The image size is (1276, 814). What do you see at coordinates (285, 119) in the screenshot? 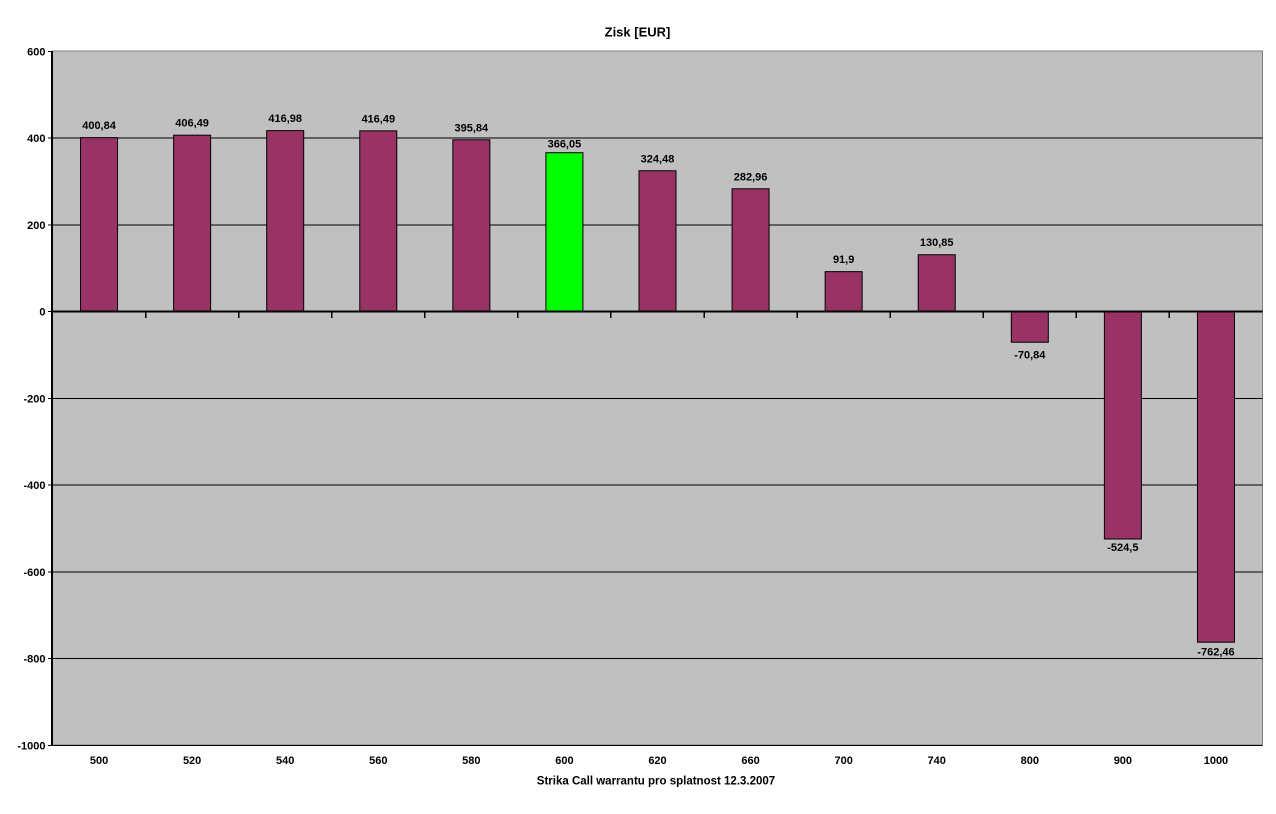
I see `svg-text: 416,98` at bounding box center [285, 119].